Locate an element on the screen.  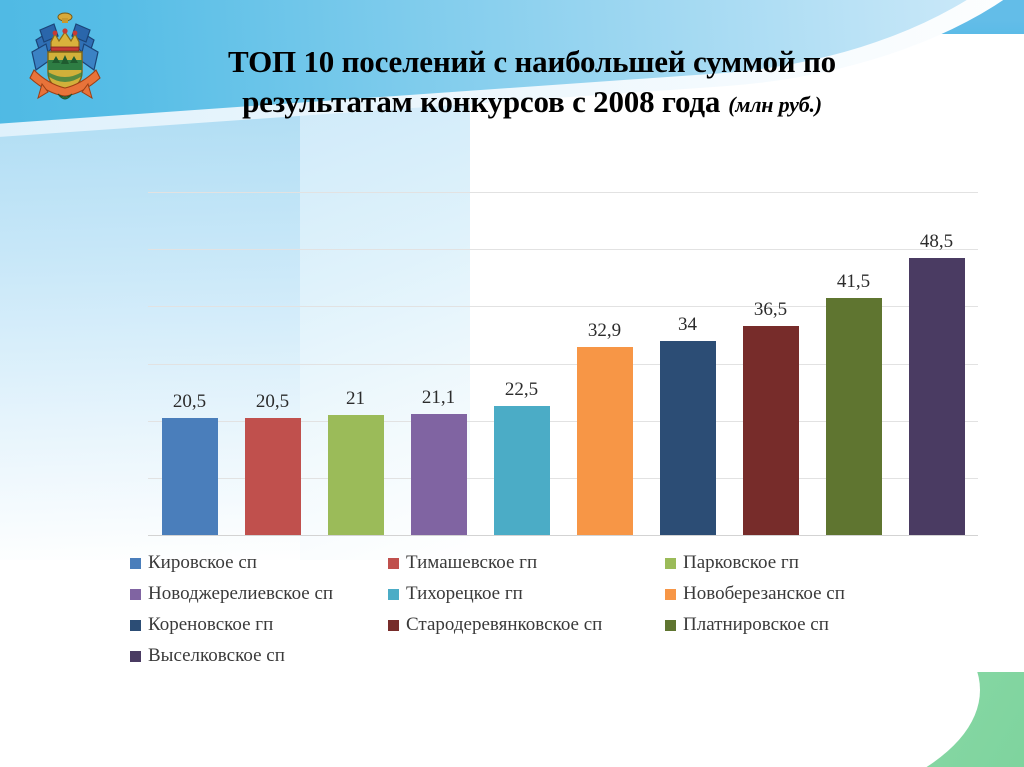
legend-item: Кореновское гп is located at coordinates (201, 625).